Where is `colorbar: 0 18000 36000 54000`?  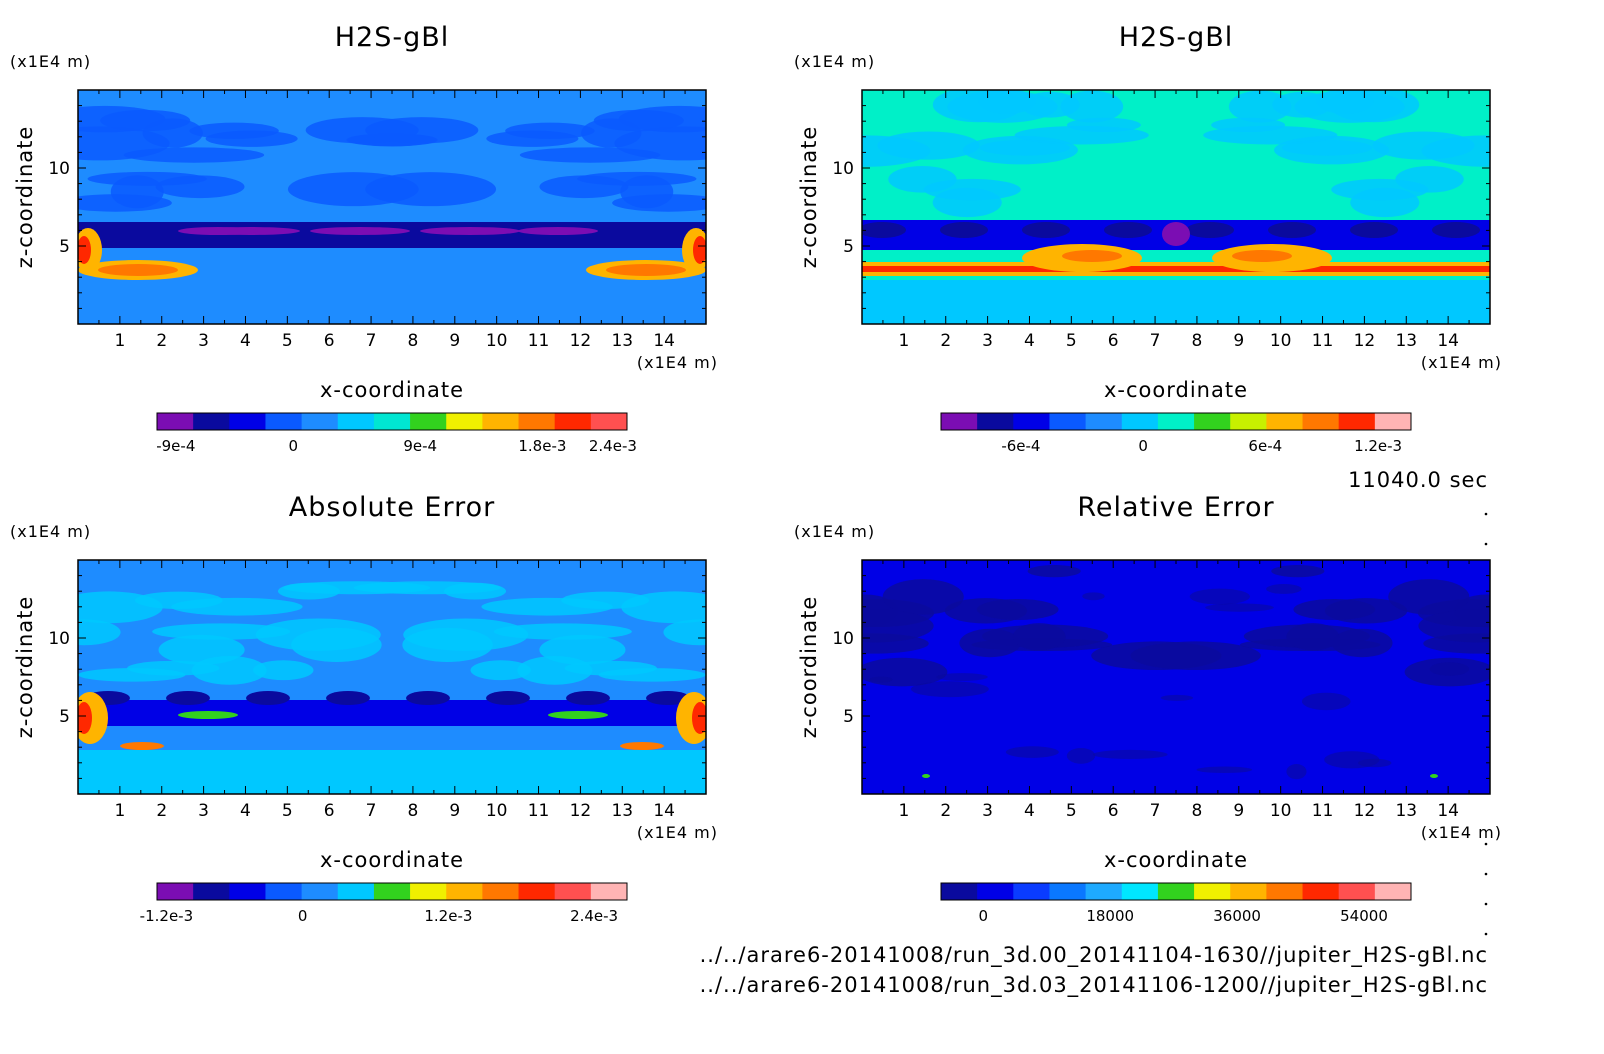
colorbar: 0 18000 36000 54000 is located at coordinates (1176, 903).